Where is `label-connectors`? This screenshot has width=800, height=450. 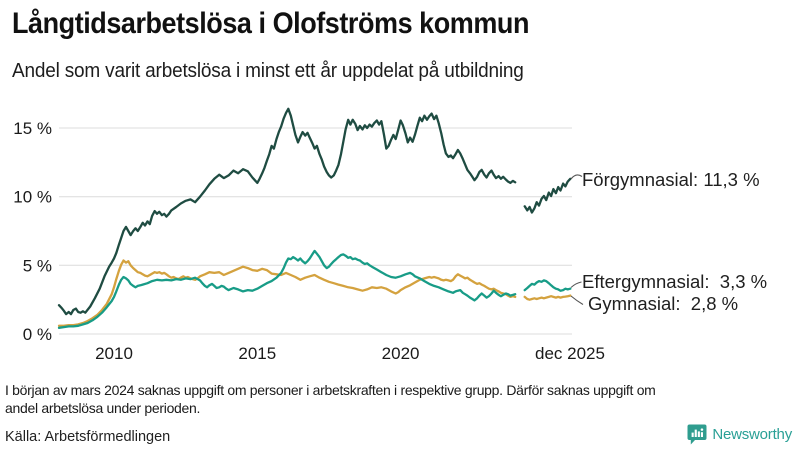 label-connectors is located at coordinates (577, 239).